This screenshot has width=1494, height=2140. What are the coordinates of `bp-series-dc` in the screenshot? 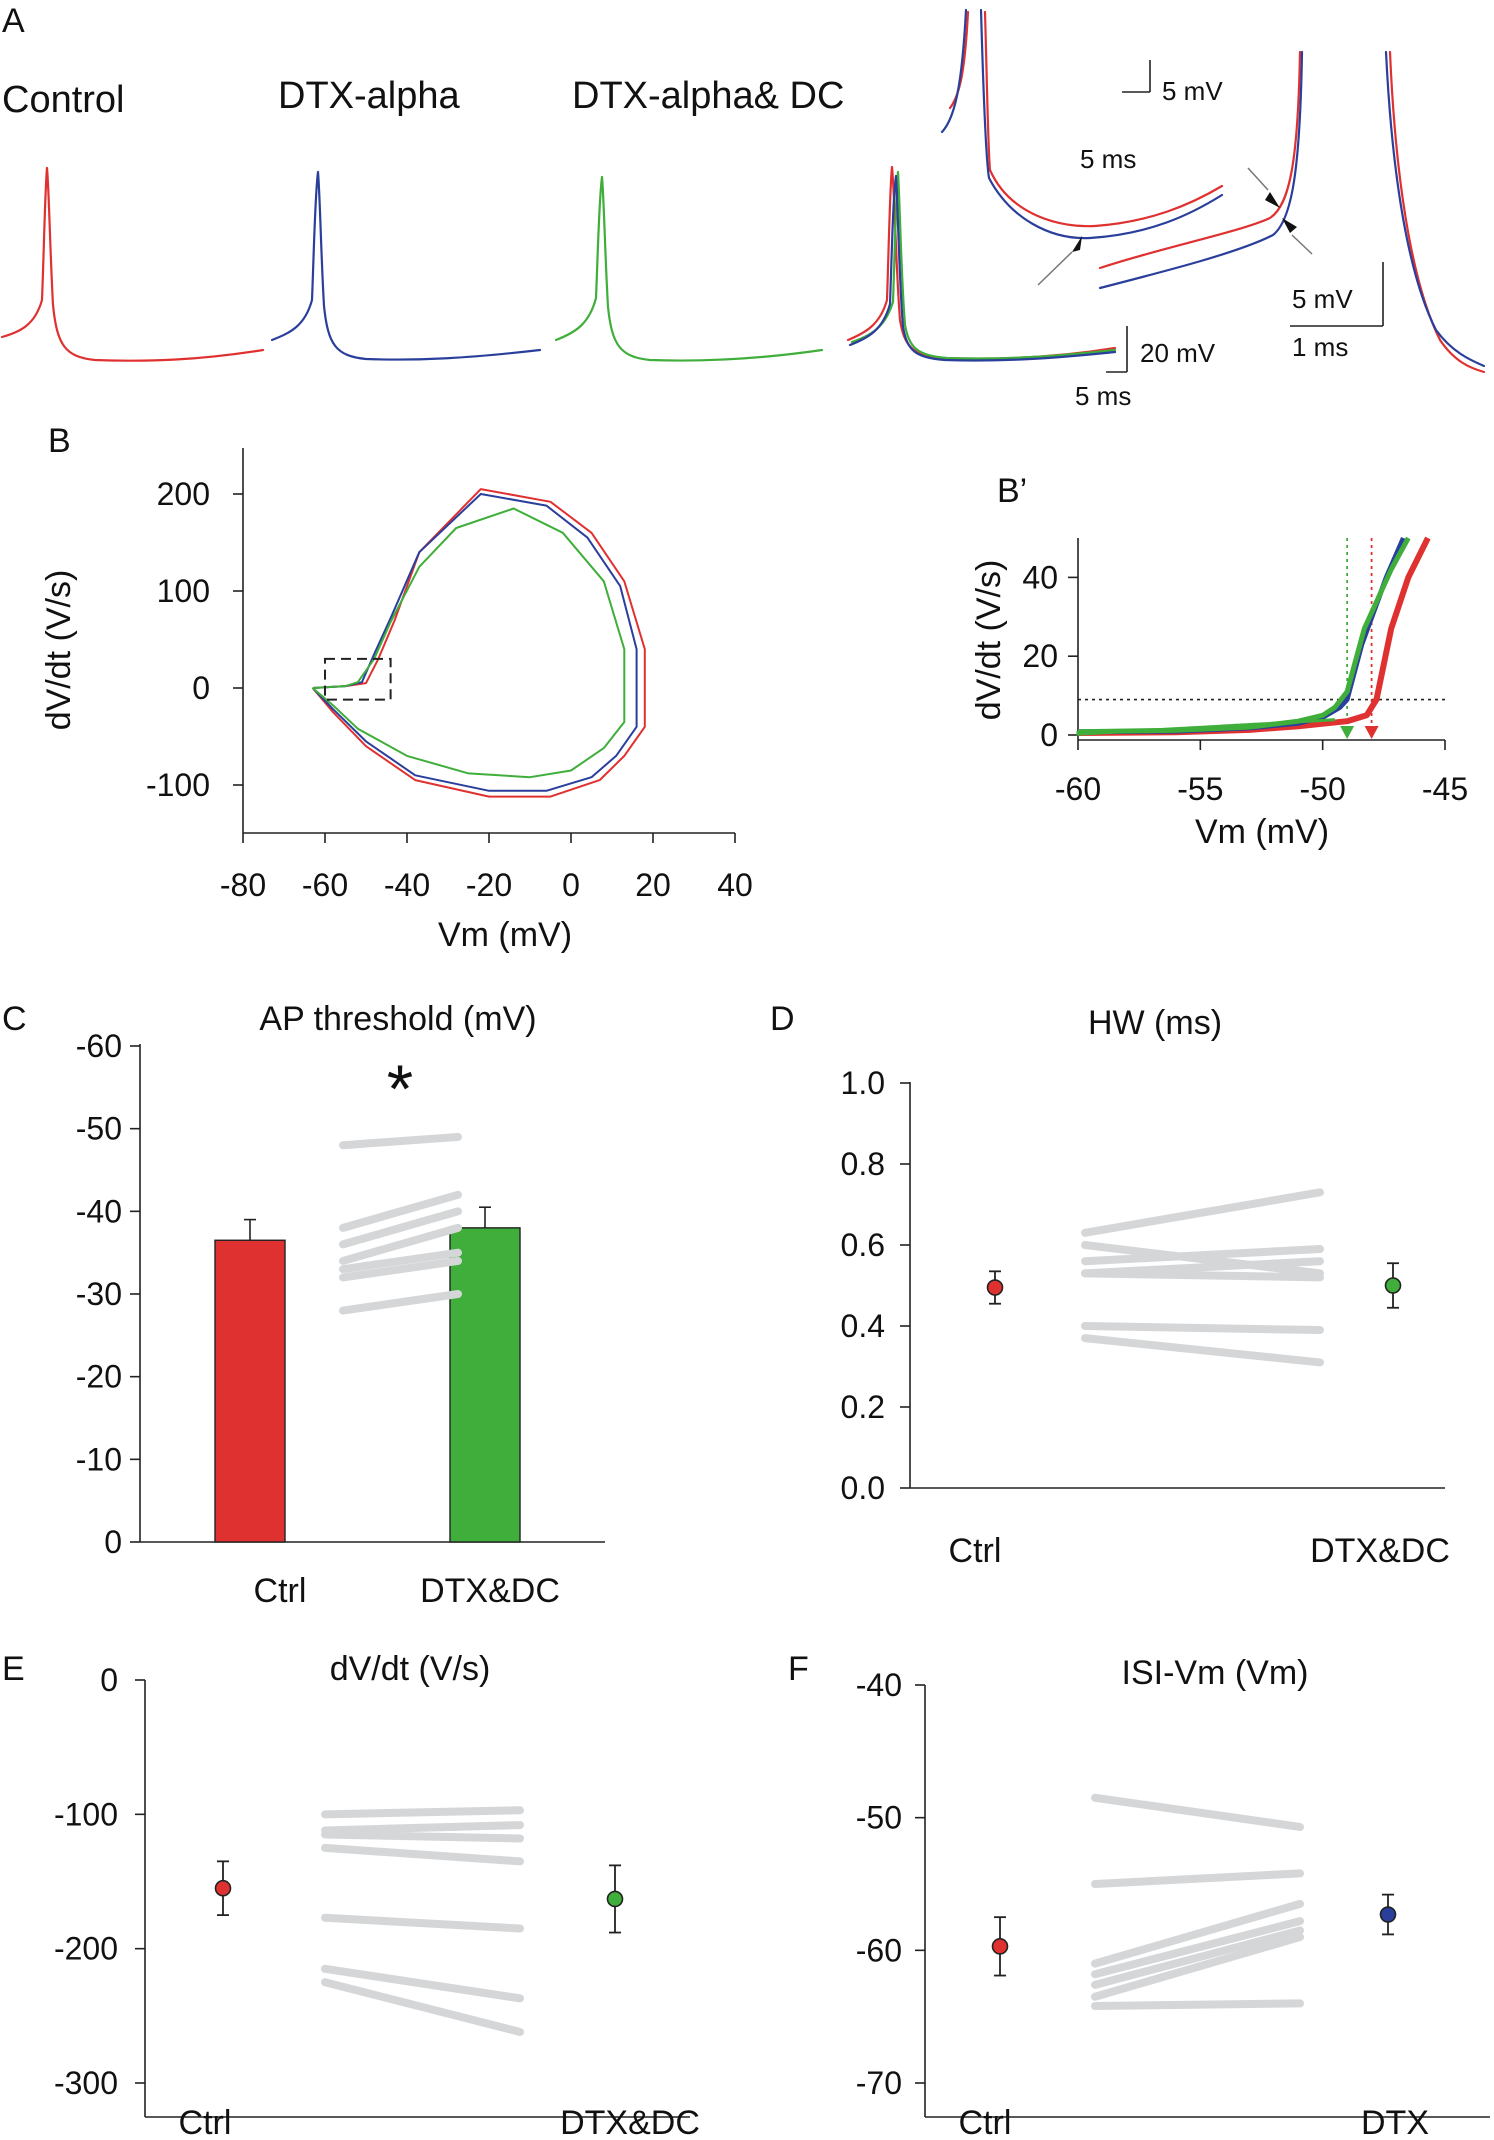 It's located at (1244, 635).